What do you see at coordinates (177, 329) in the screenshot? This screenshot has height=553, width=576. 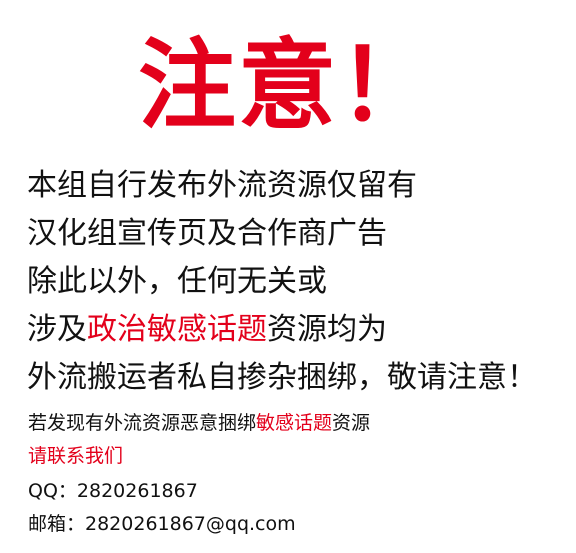 I see `sensitive-topic-highlight: 政治敏感话题` at bounding box center [177, 329].